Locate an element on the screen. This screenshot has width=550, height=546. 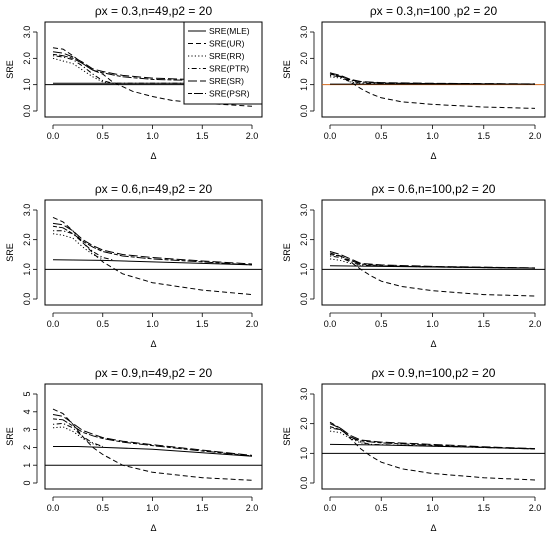
y-tick-label: 3 is located at coordinates (27, 429).